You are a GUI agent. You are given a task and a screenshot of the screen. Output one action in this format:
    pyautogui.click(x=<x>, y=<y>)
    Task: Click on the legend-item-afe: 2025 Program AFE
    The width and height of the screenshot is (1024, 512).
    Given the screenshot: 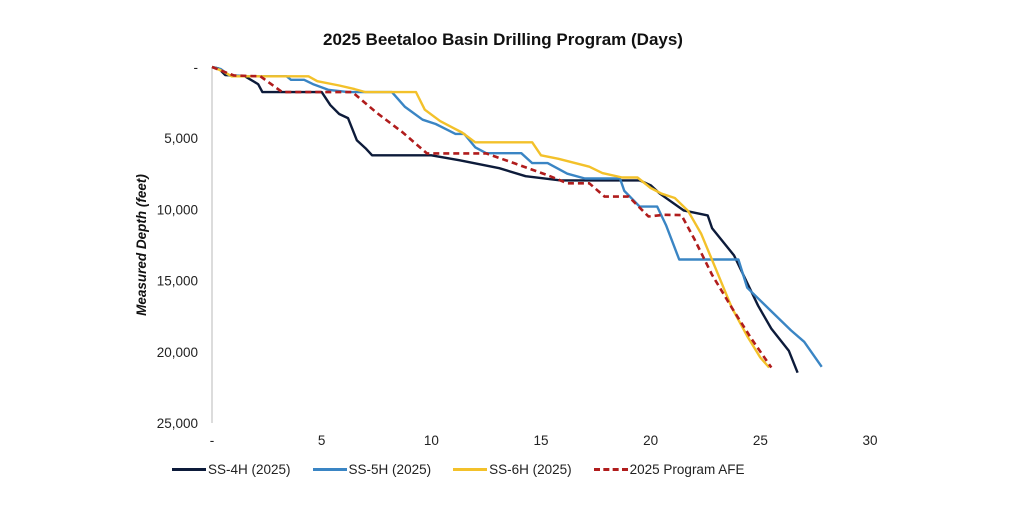 What is the action you would take?
    pyautogui.click(x=669, y=469)
    